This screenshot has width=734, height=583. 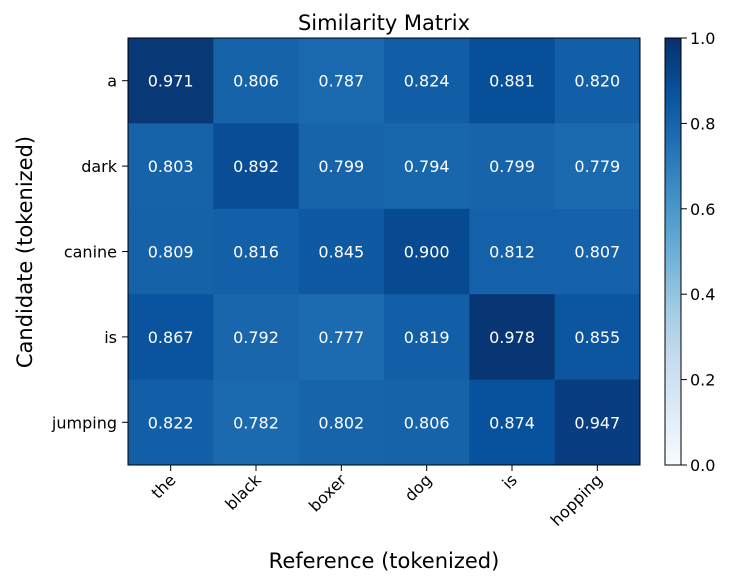 I want to click on cell-value-label: 0.881, so click(x=512, y=81).